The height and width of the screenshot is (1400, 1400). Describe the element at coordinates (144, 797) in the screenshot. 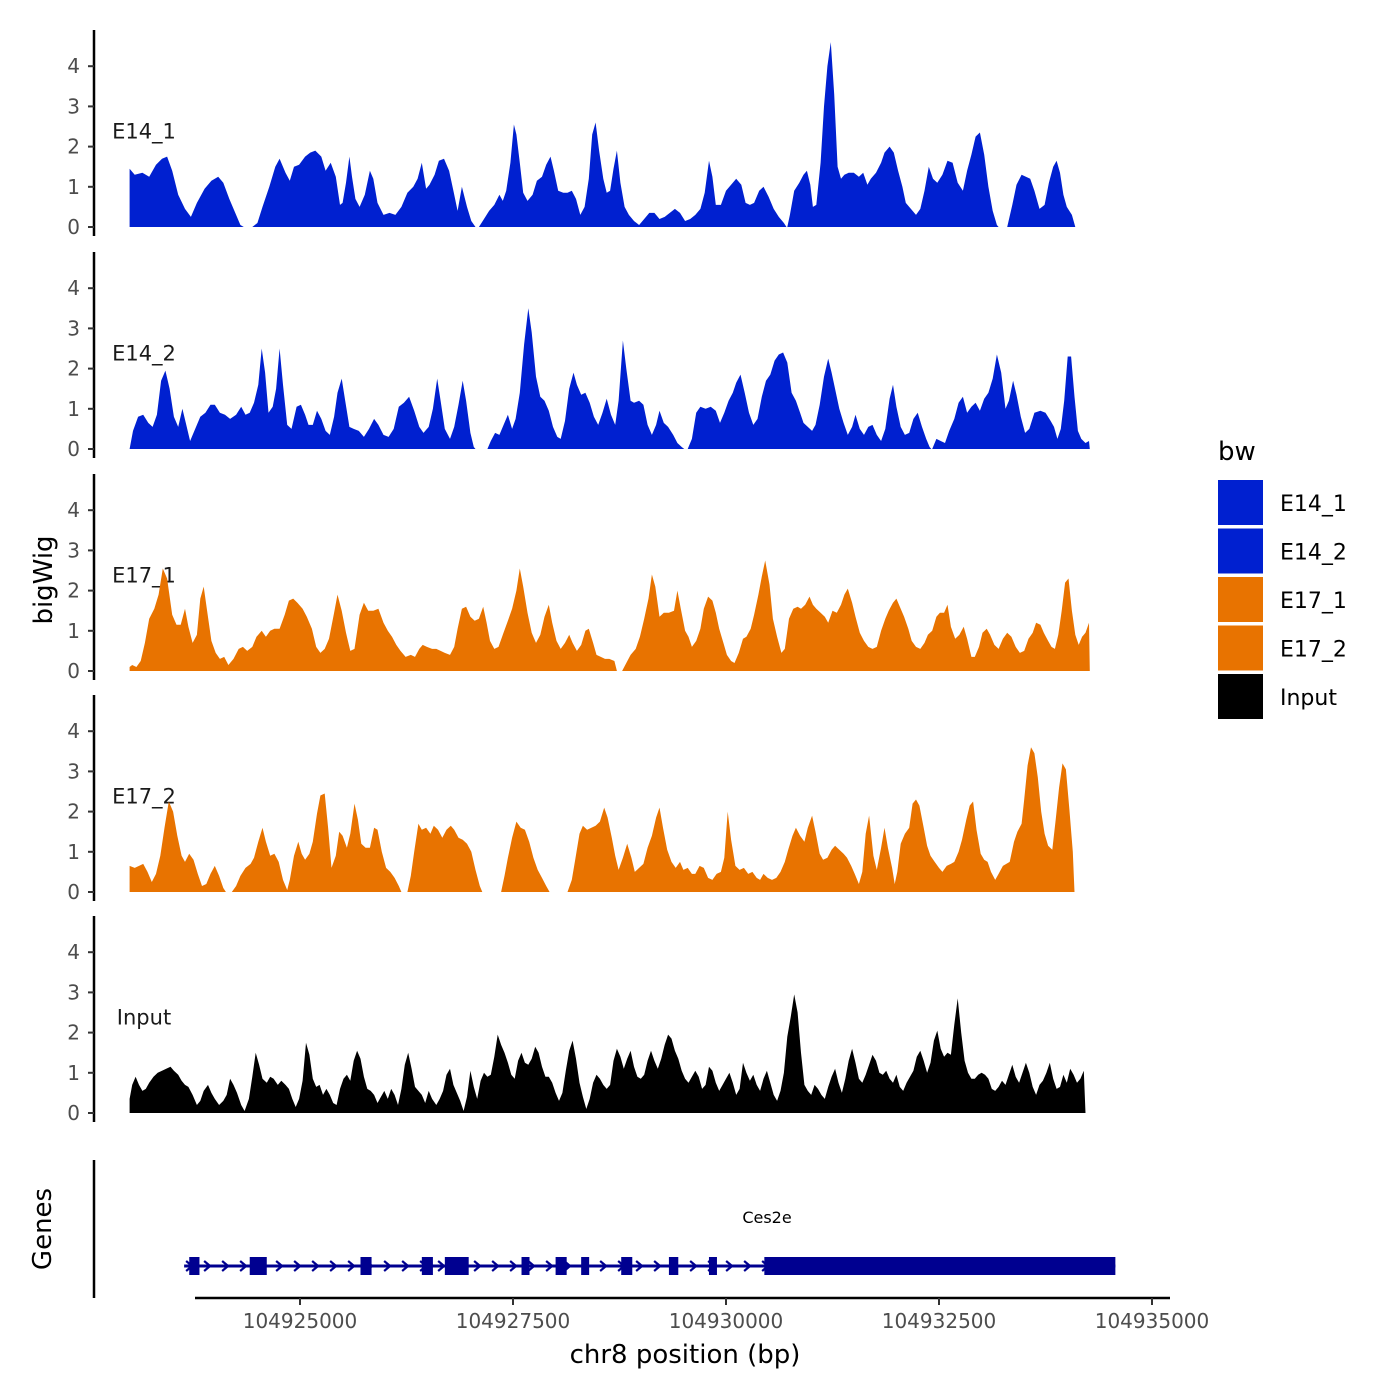

I see `track-label: E17_2` at that location.